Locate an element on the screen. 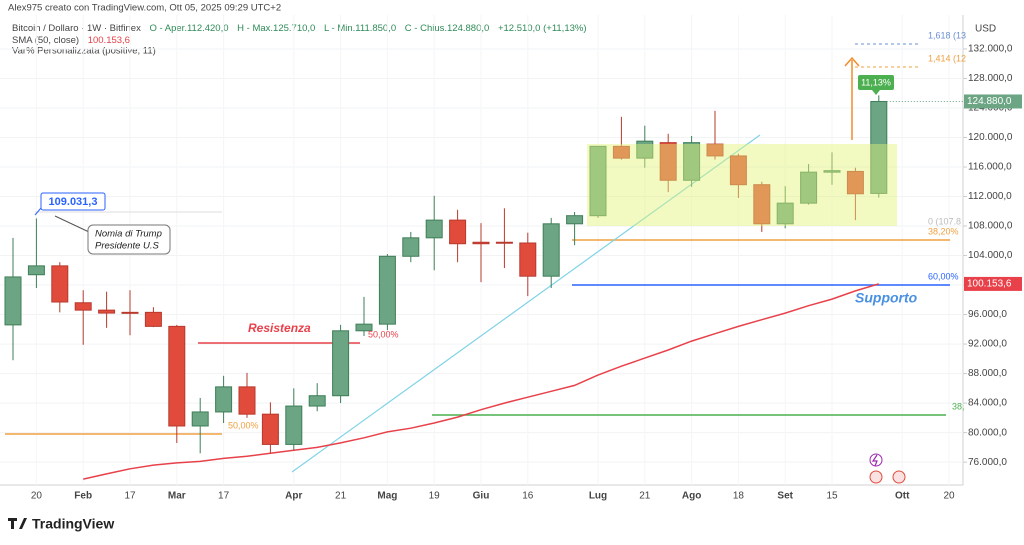 The image size is (1024, 545). x-tick-label: 21 is located at coordinates (645, 496).